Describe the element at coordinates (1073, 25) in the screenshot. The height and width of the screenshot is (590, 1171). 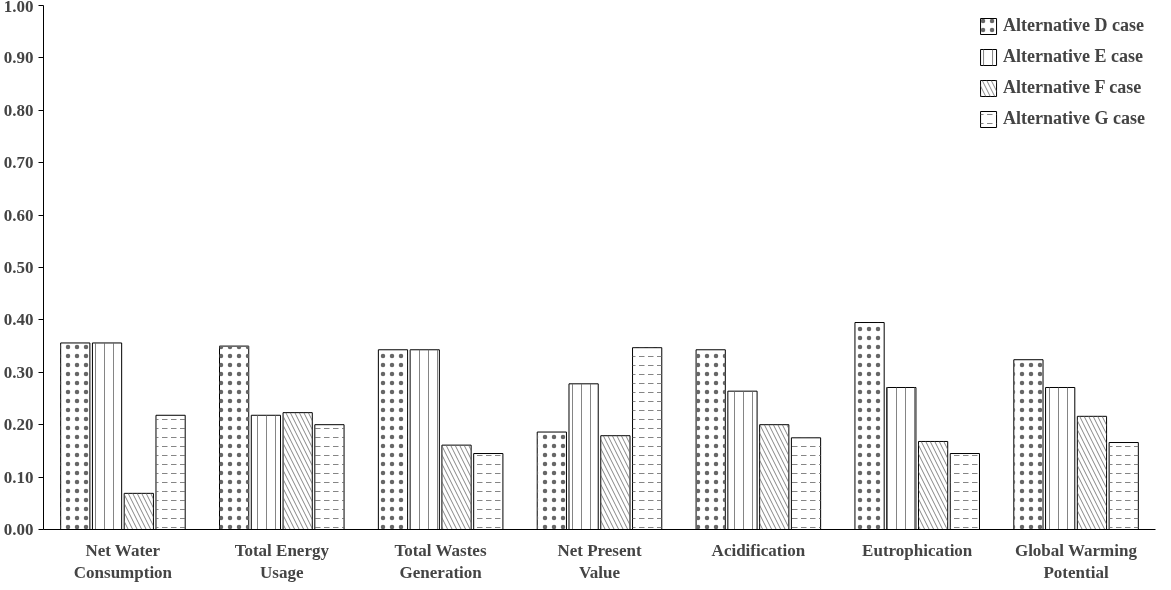
I see `legend-label: Alternative D case` at that location.